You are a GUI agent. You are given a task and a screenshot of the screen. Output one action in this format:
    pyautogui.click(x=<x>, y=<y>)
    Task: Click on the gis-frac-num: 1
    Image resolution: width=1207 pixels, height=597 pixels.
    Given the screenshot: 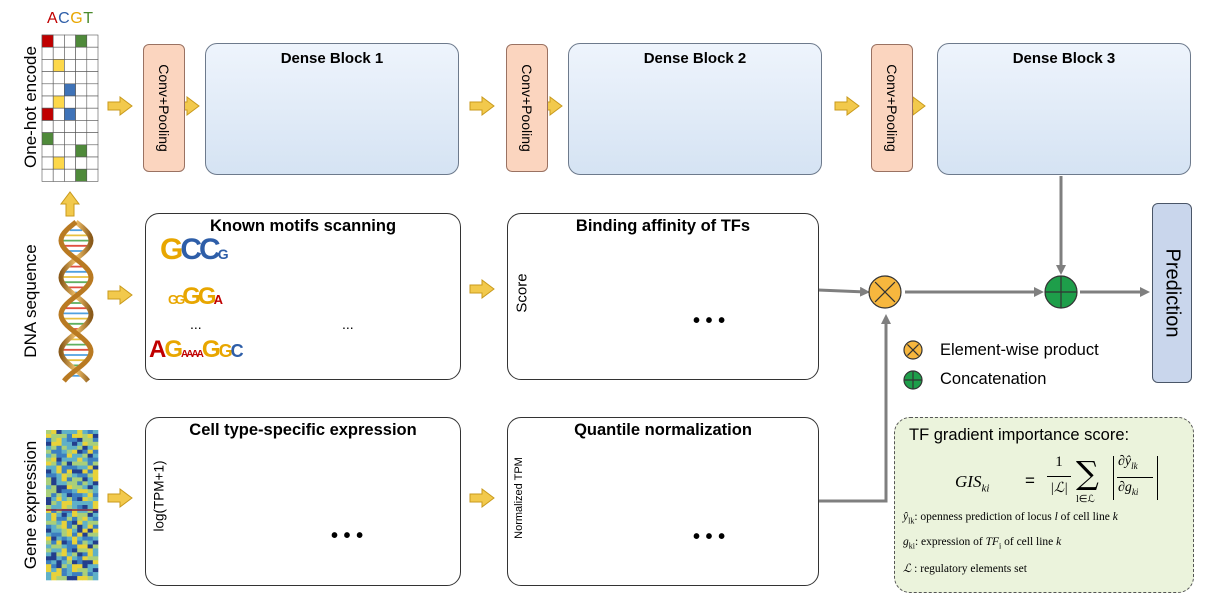 What is the action you would take?
    pyautogui.click(x=1059, y=462)
    